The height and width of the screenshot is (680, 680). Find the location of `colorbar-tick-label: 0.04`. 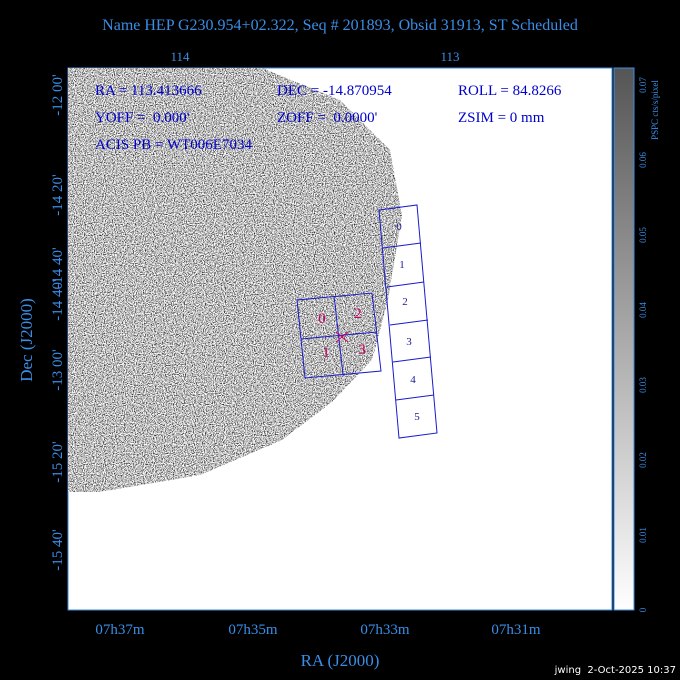

colorbar-tick-label: 0.04 is located at coordinates (643, 310).